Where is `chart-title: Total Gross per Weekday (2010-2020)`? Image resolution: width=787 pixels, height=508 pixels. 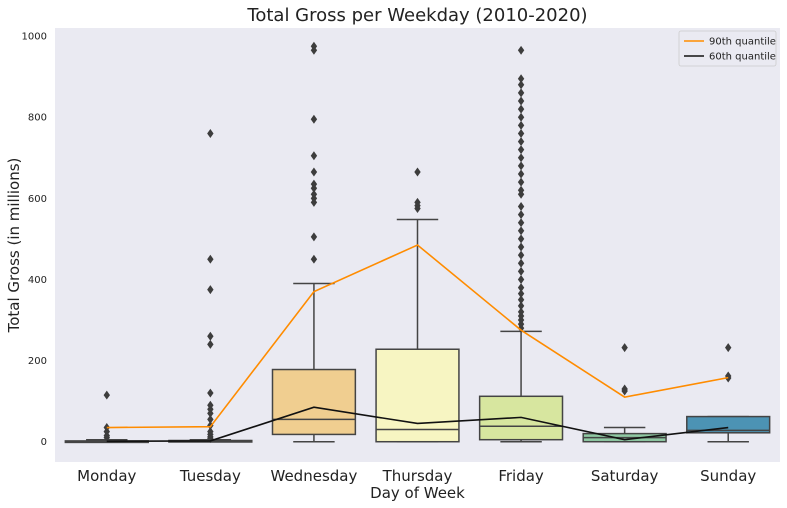
chart-title: Total Gross per Weekday (2010-2020) is located at coordinates (416, 15).